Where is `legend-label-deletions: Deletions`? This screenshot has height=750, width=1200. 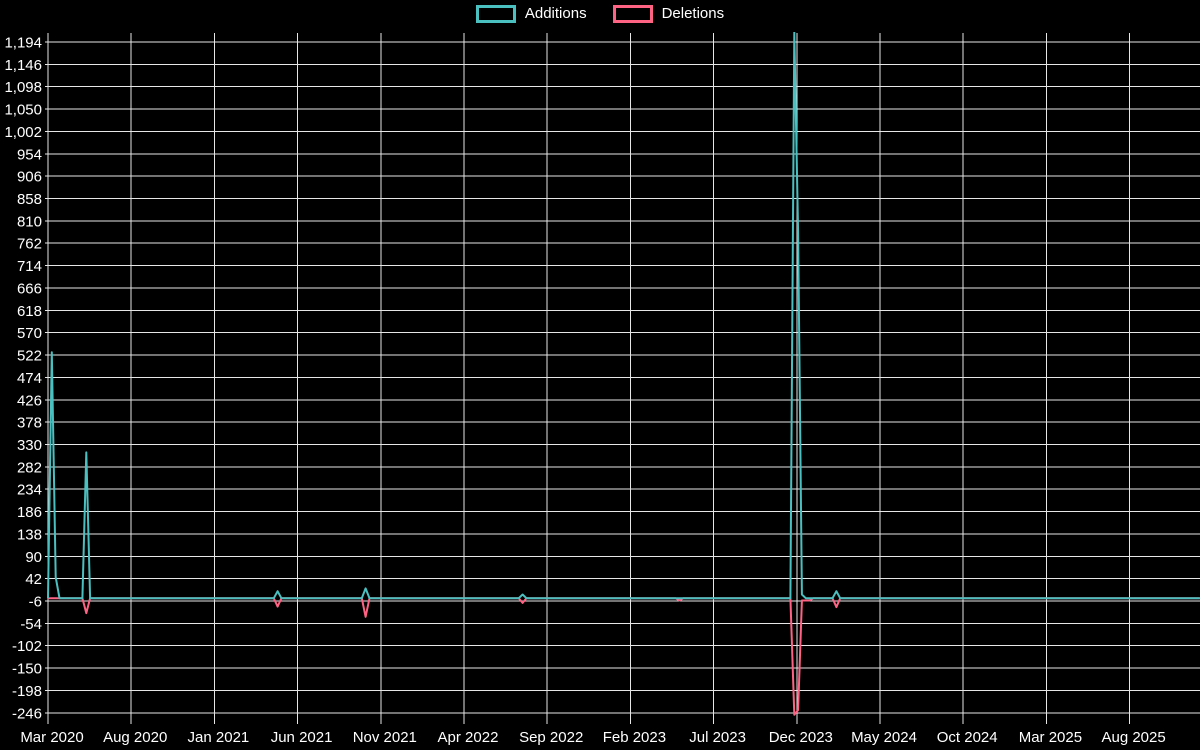
legend-label-deletions: Deletions is located at coordinates (693, 13).